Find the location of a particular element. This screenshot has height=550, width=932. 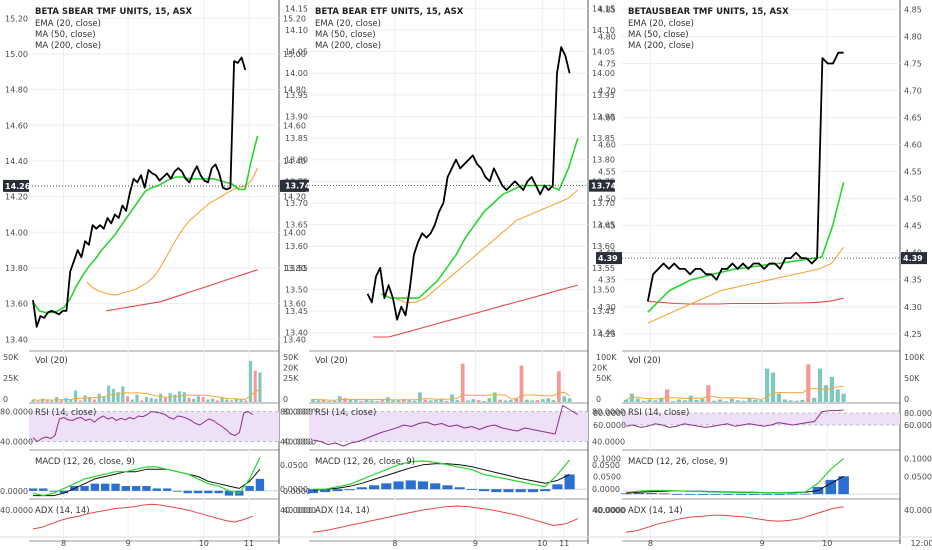

price-tick-label: 14.40 is located at coordinates (294, 161).